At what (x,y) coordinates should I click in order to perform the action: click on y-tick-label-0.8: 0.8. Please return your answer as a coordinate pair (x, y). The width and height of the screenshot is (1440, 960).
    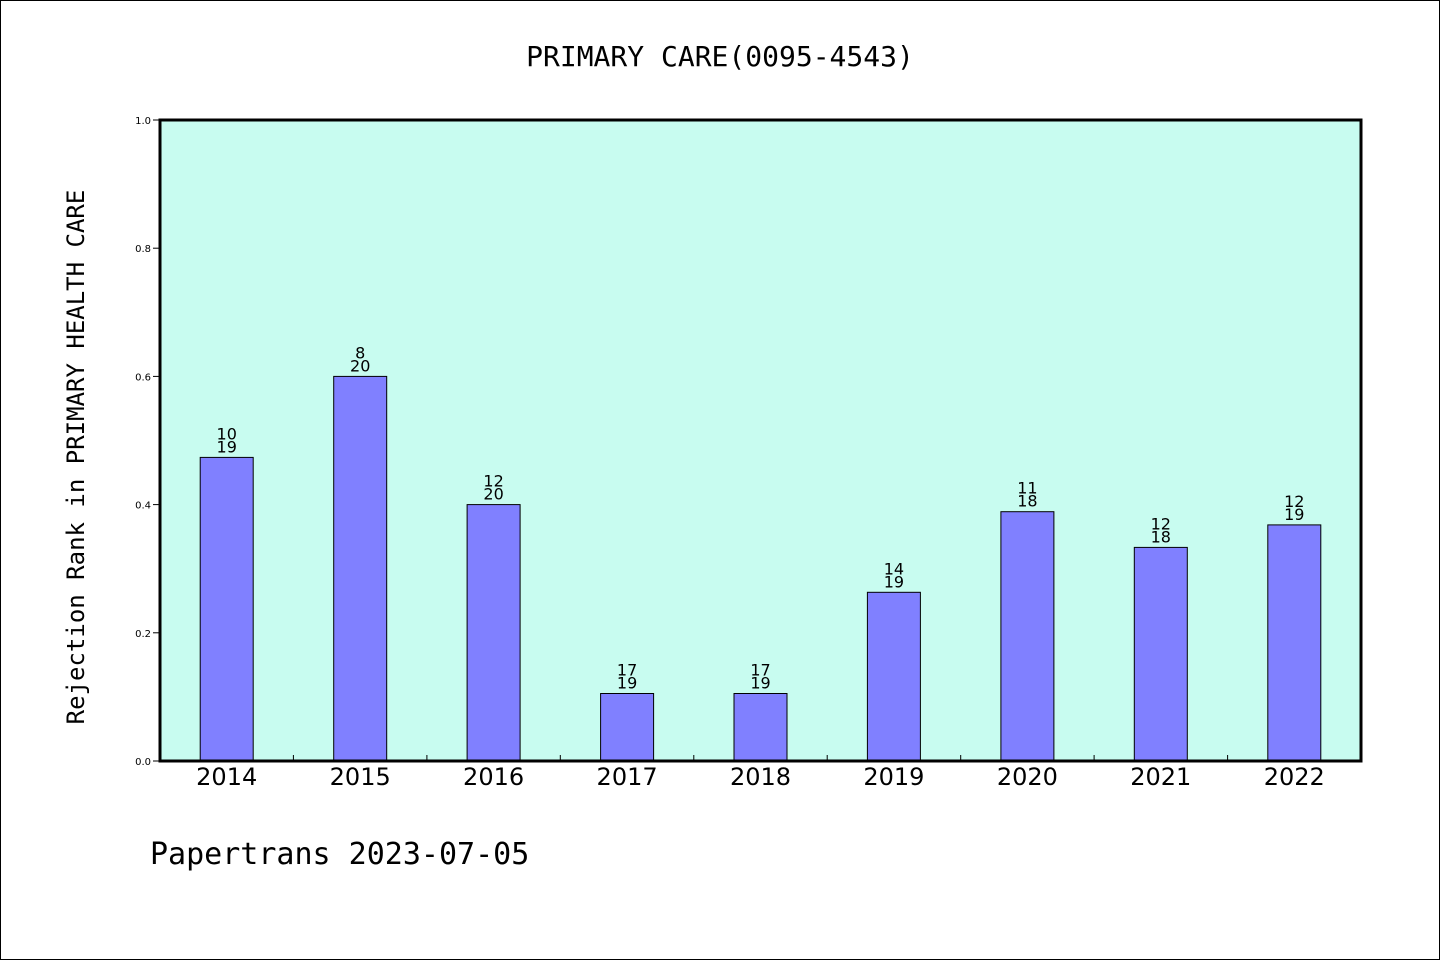
    Looking at the image, I should click on (143, 249).